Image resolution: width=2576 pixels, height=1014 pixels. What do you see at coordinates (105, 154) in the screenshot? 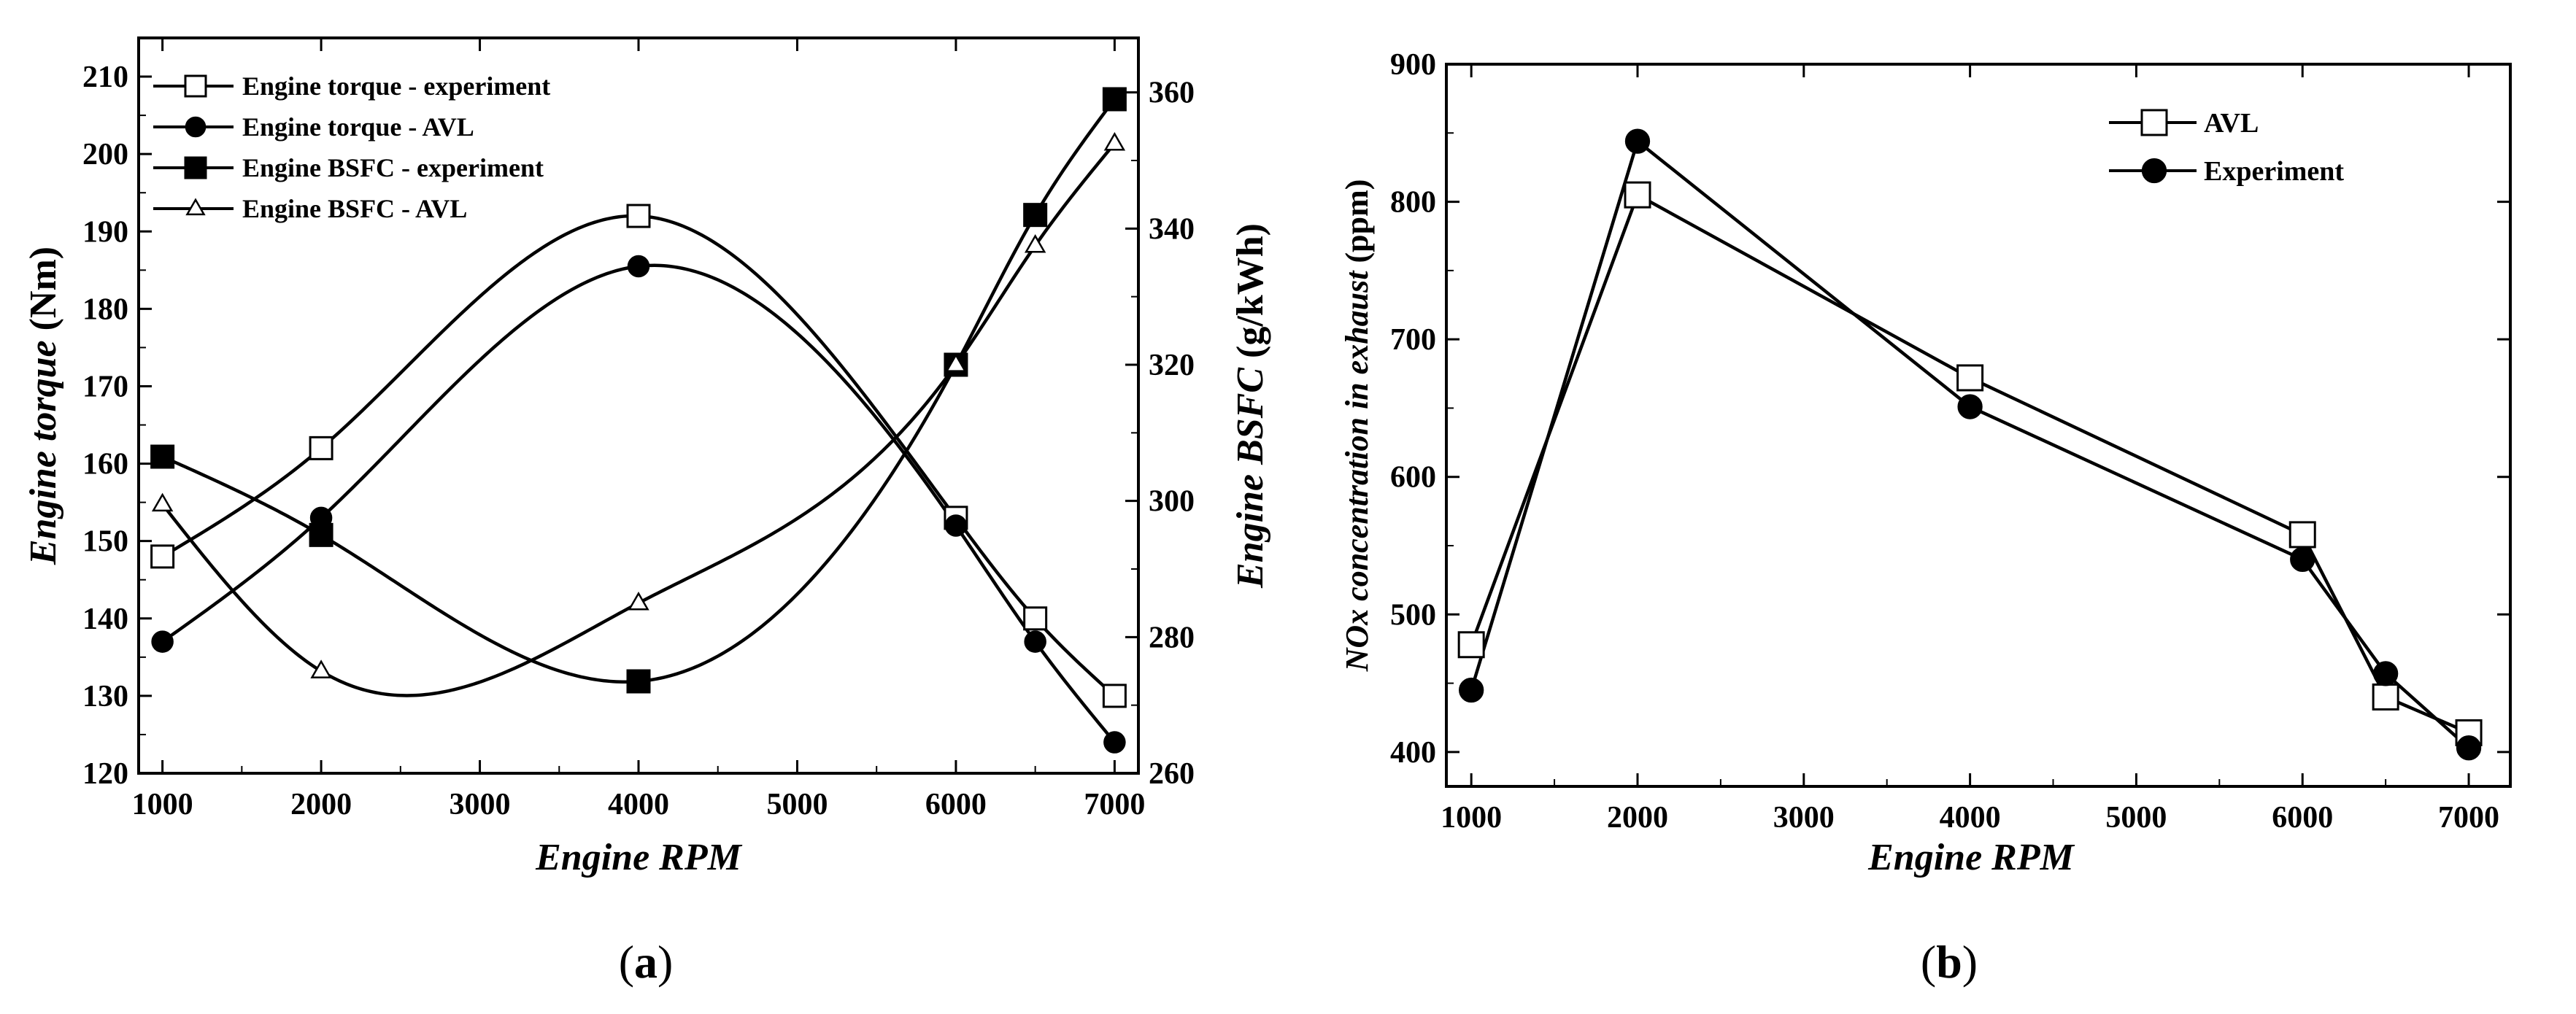
I see `y-tick-label: 200` at bounding box center [105, 154].